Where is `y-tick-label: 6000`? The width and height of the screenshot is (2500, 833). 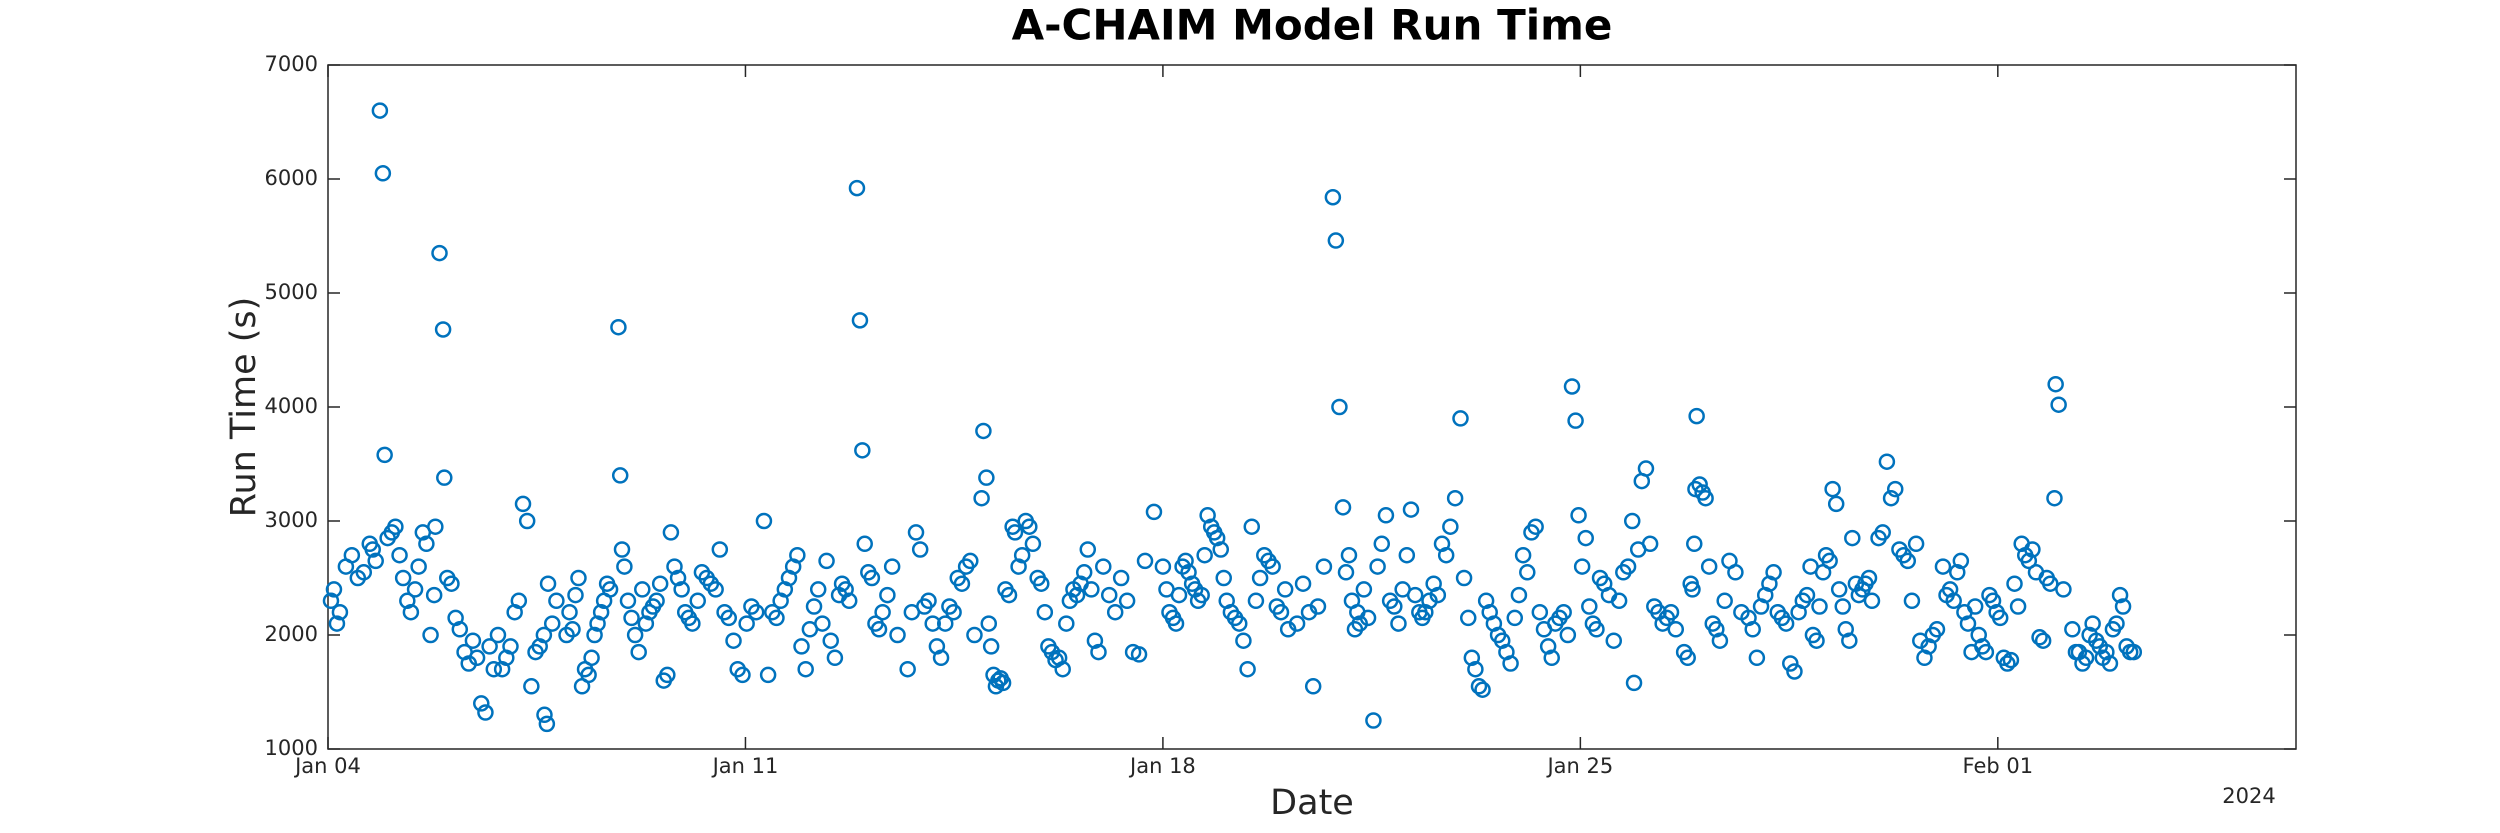
y-tick-label: 6000 is located at coordinates (291, 178).